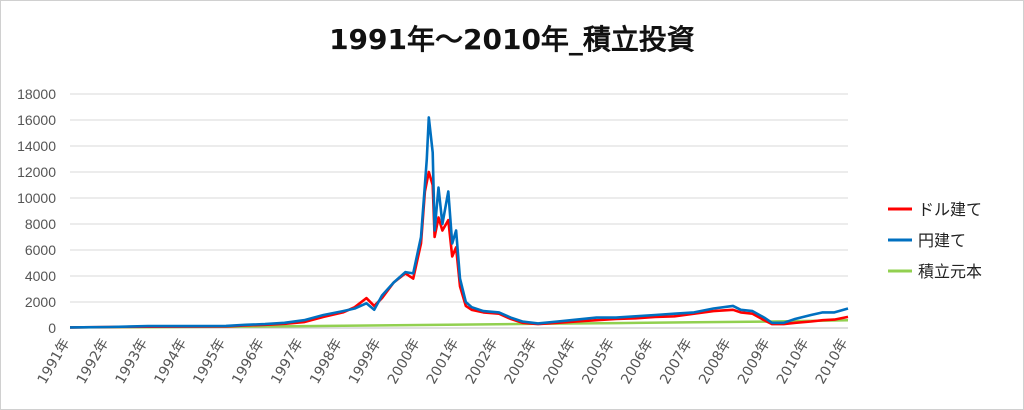 The image size is (1024, 410). Describe the element at coordinates (36, 172) in the screenshot. I see `y-tick-label: 12000` at that location.